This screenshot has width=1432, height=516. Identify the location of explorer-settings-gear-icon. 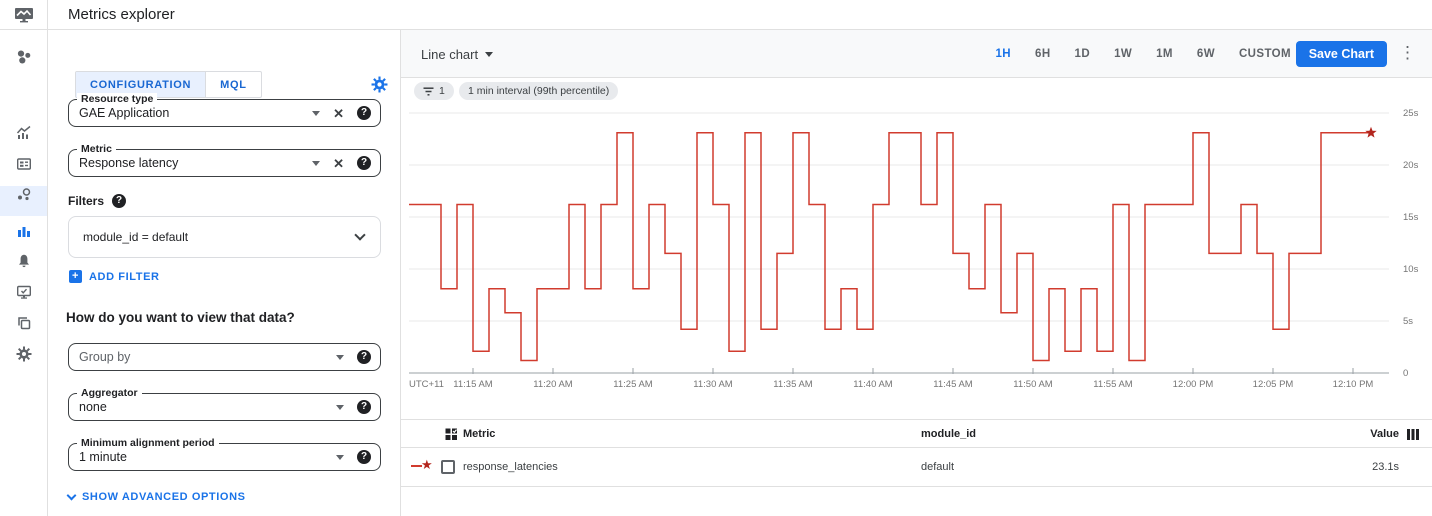
(379, 84).